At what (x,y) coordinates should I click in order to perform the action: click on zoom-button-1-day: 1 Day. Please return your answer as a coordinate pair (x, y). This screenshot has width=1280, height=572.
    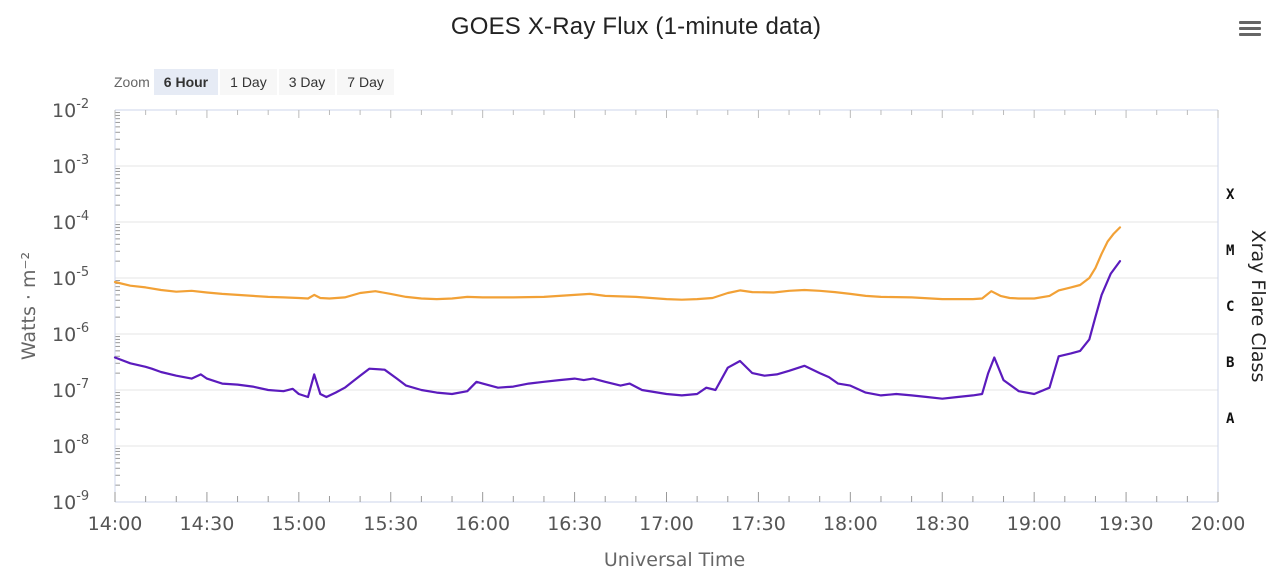
    Looking at the image, I should click on (248, 82).